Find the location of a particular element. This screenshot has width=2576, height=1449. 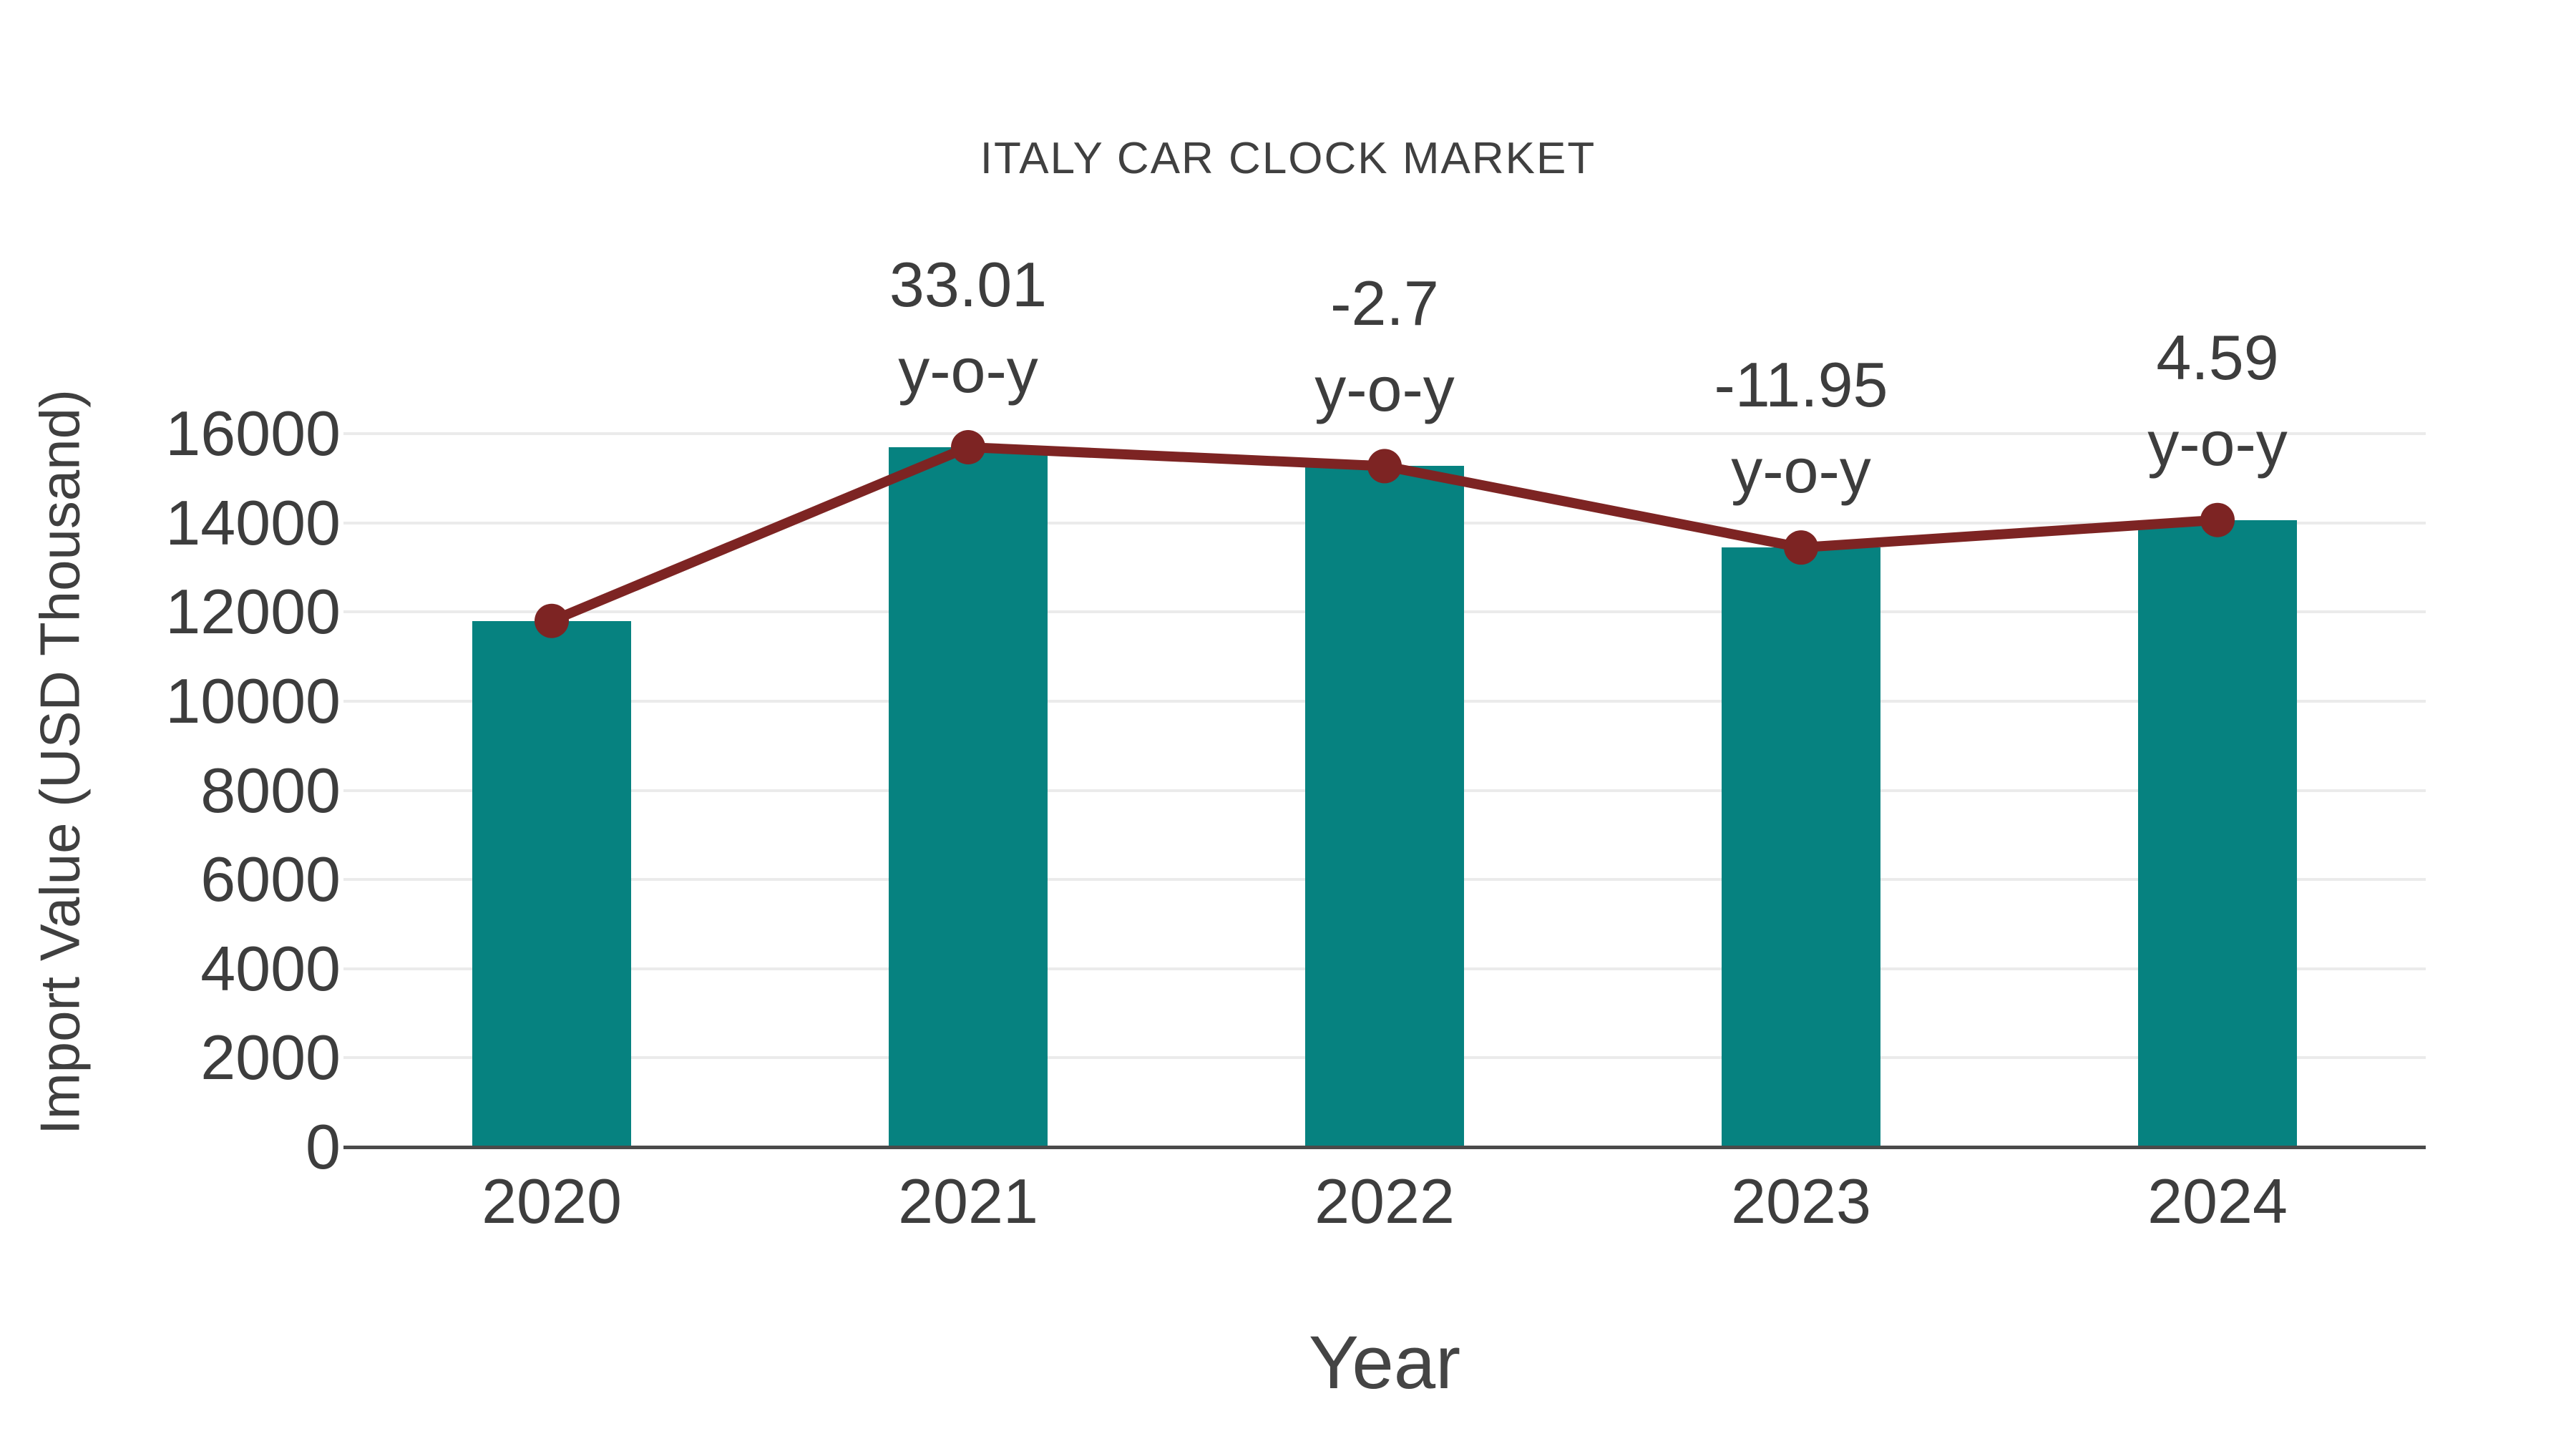

annotation-2024: 4.59 y-o-y is located at coordinates (2217, 401).